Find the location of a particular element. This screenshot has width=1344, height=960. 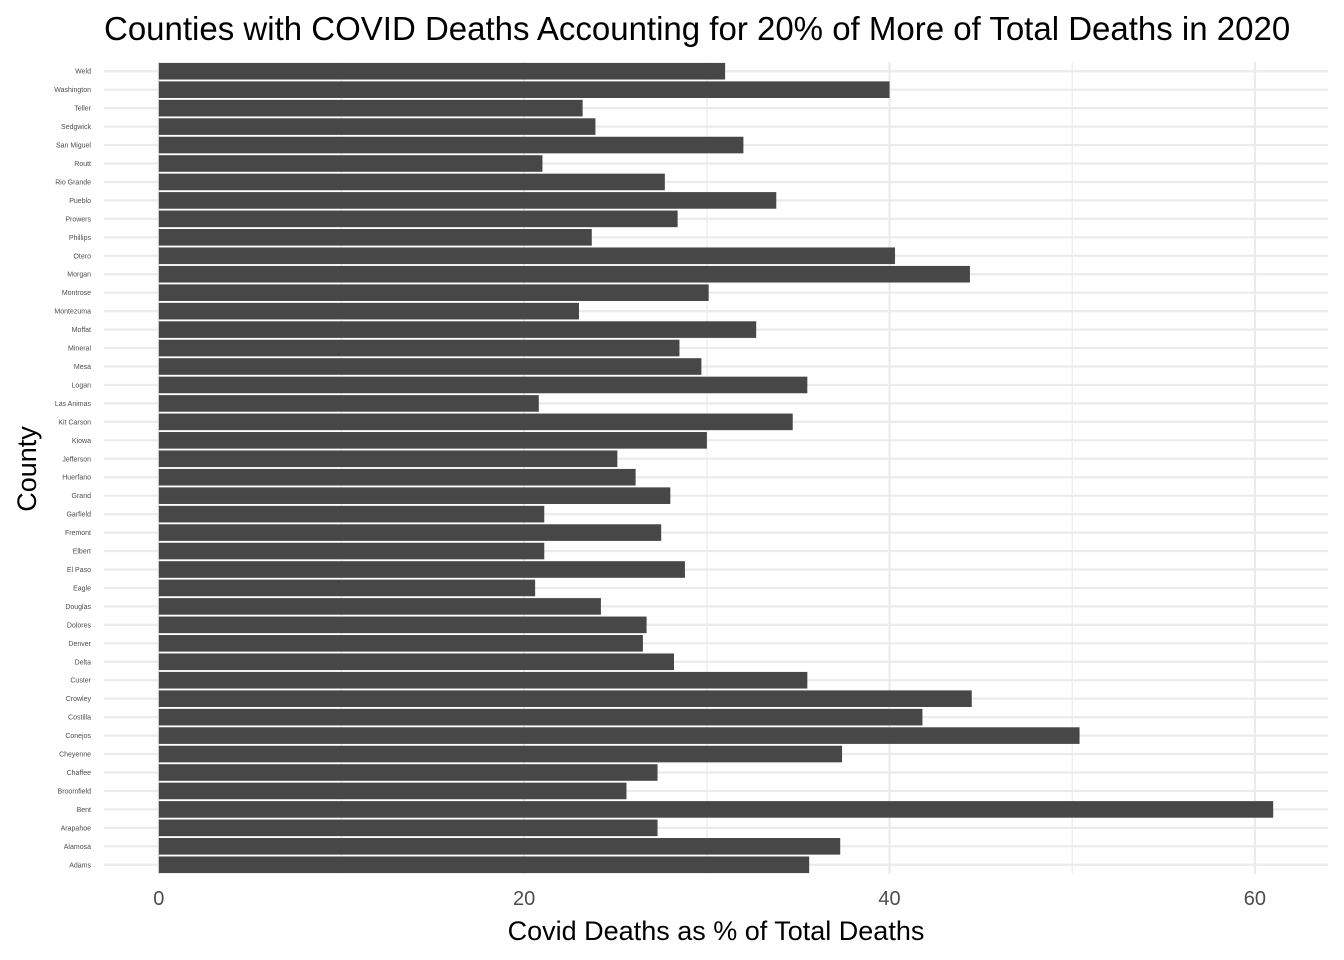

y-tick-label: Mesa is located at coordinates (82, 367).